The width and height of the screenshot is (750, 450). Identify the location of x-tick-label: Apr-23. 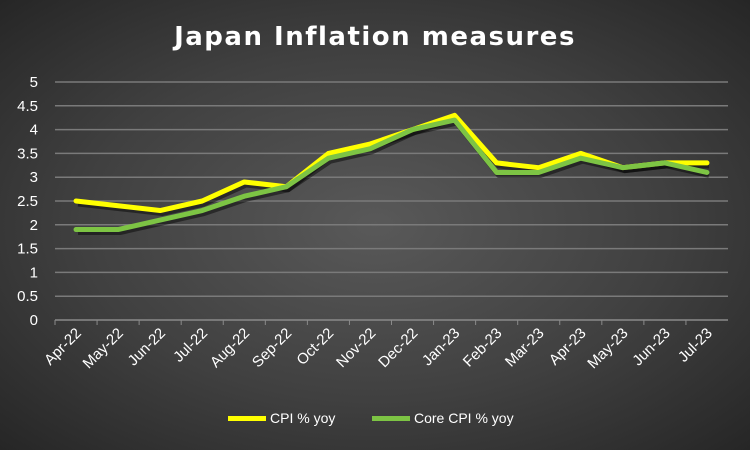
(568, 347).